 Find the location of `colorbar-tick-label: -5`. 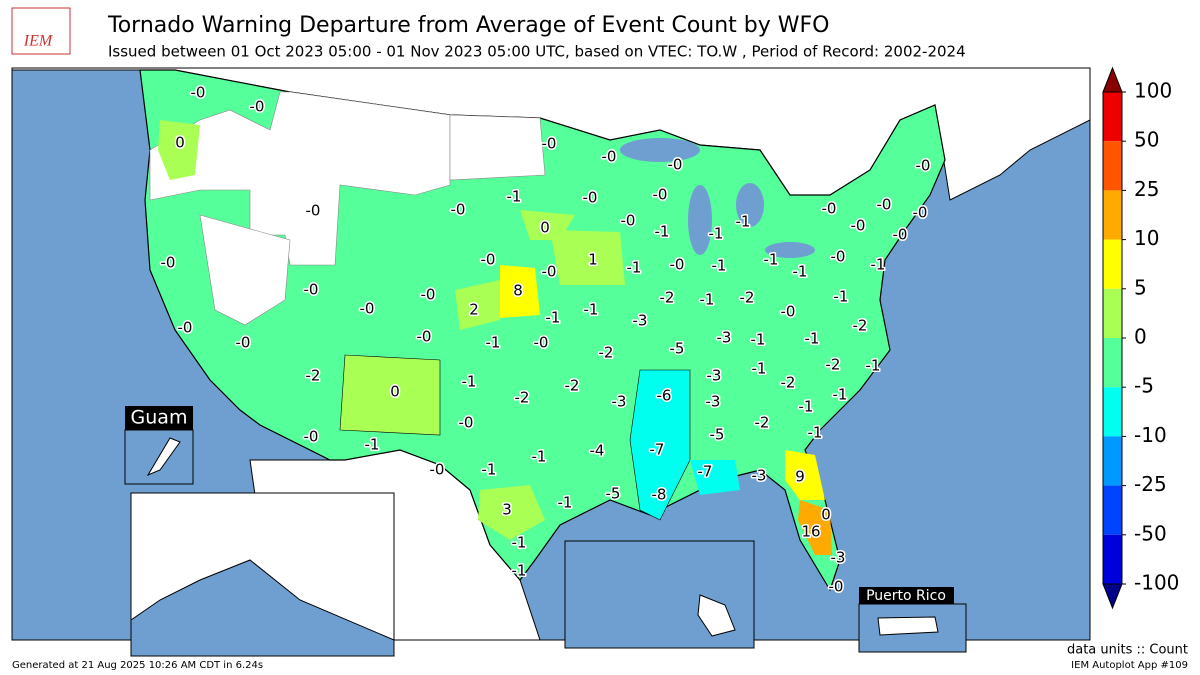

colorbar-tick-label: -5 is located at coordinates (1144, 386).